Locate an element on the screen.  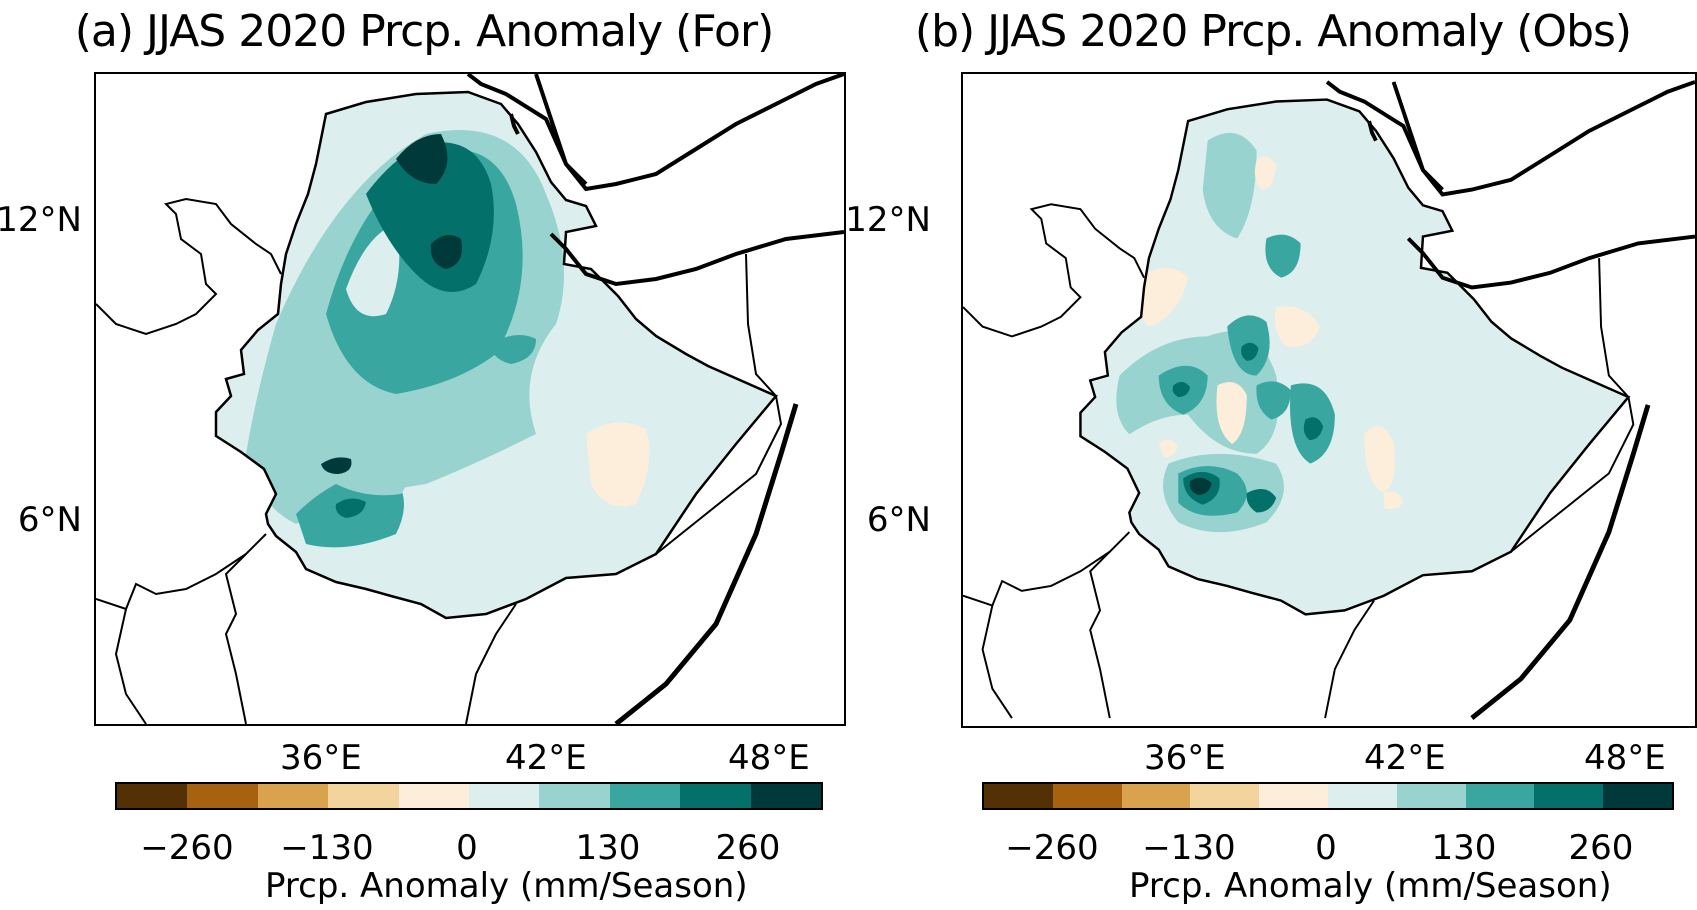
colorbar-observed is located at coordinates (1328, 796).